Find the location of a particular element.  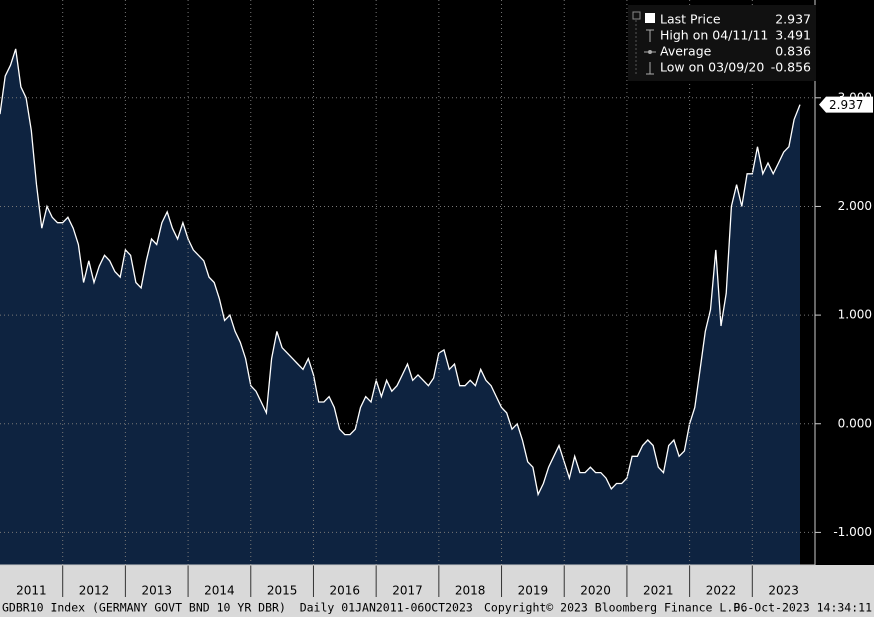

x-axis-band is located at coordinates (437, 591).